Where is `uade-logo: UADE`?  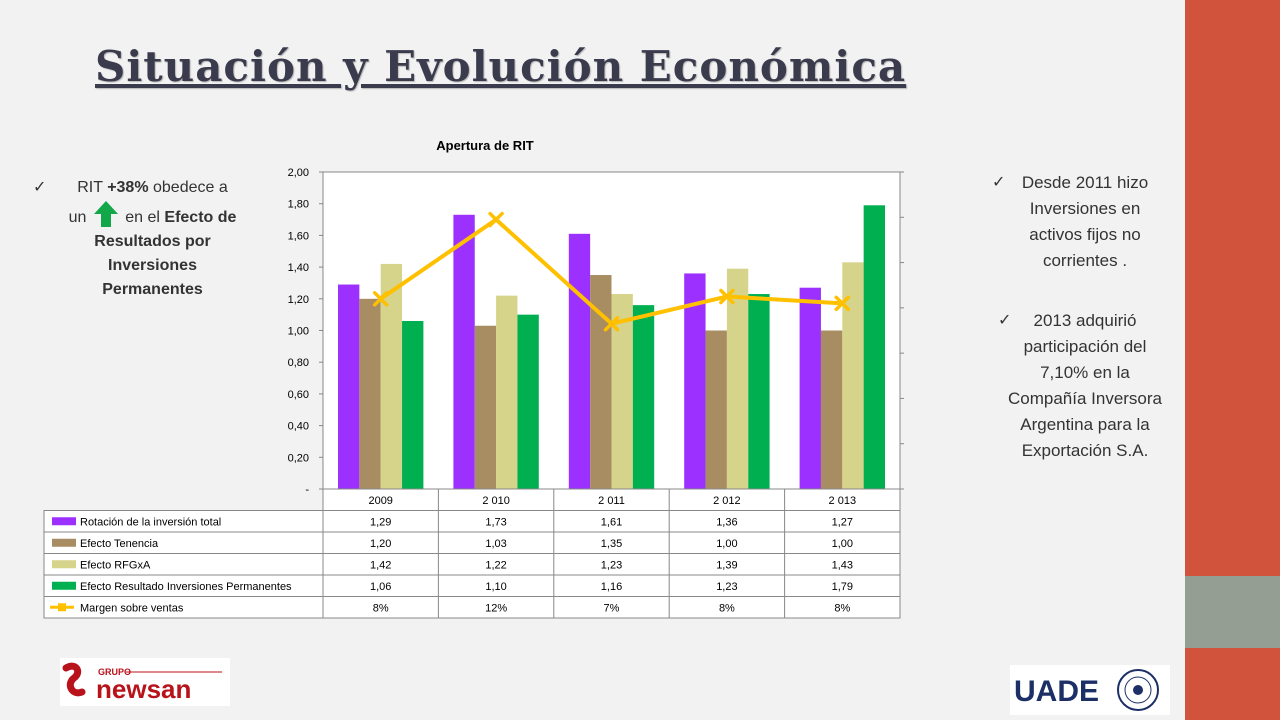
uade-logo: UADE is located at coordinates (1090, 690).